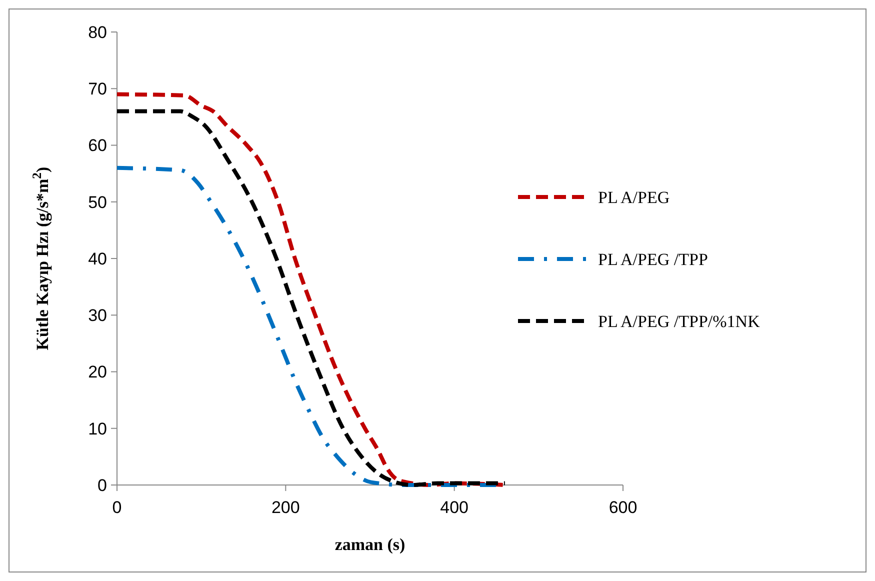  What do you see at coordinates (97, 372) in the screenshot?
I see `y-tick-label: 20` at bounding box center [97, 372].